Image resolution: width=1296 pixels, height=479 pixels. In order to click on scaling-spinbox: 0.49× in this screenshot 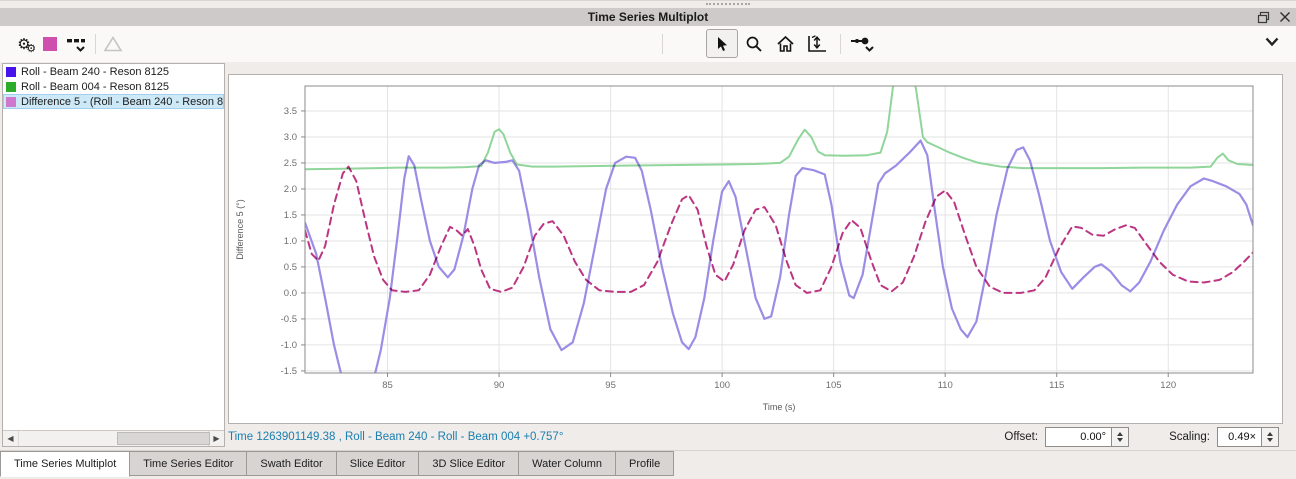, I will do `click(1248, 436)`.